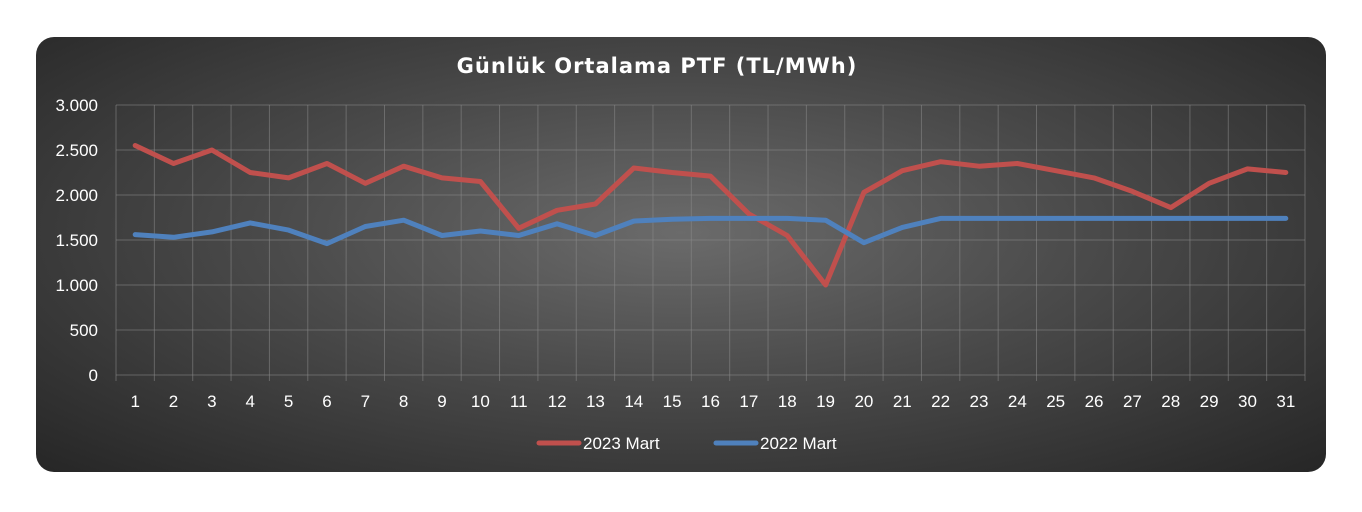 The width and height of the screenshot is (1362, 512). I want to click on x-tick-label: 29, so click(1209, 401).